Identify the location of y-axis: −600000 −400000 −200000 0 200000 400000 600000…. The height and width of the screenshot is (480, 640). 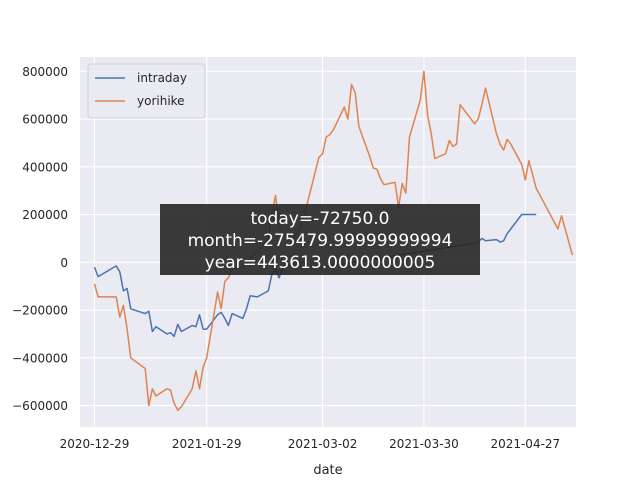
(40, 239).